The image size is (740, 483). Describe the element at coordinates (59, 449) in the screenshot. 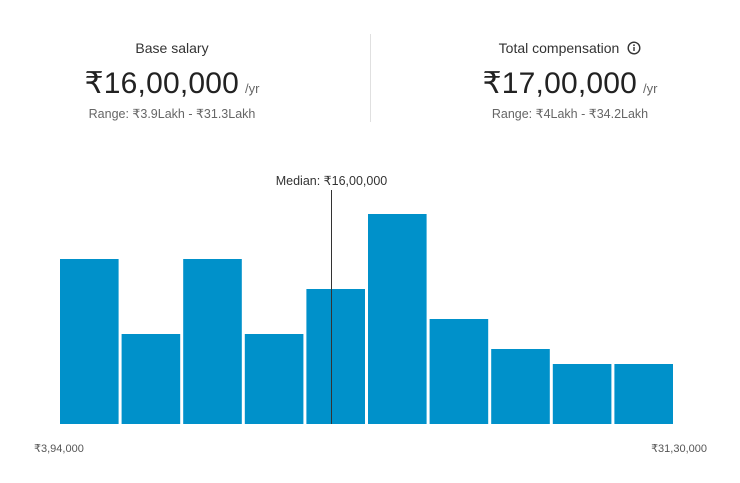

I see `x-axis-min-label: ₹3,94,000` at that location.